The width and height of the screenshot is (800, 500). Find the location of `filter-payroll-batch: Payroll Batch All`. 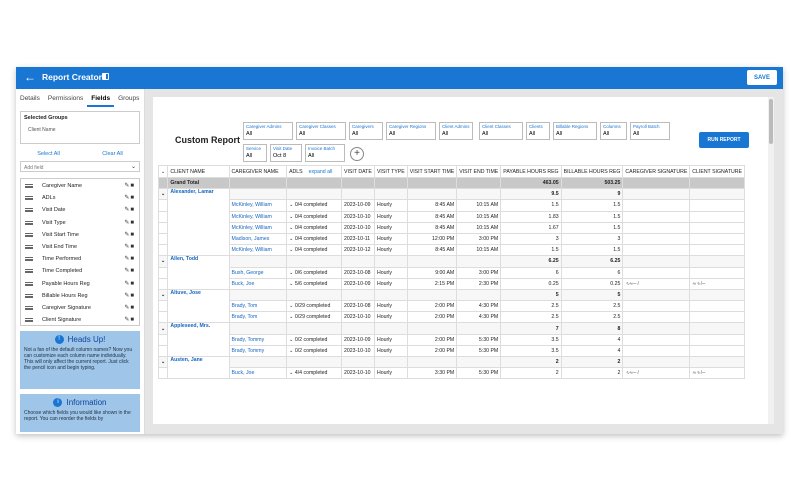

filter-payroll-batch: Payroll Batch All is located at coordinates (650, 131).